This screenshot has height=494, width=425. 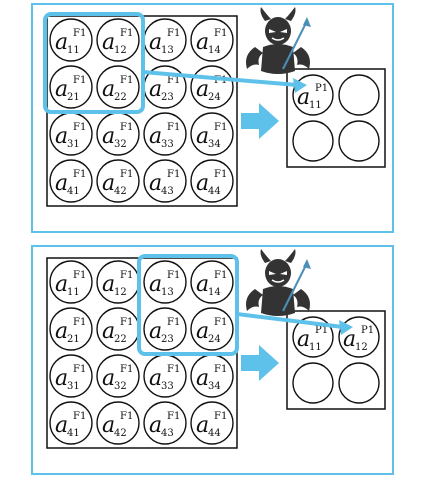 I want to click on pooling-window-highlight, so click(x=188, y=305).